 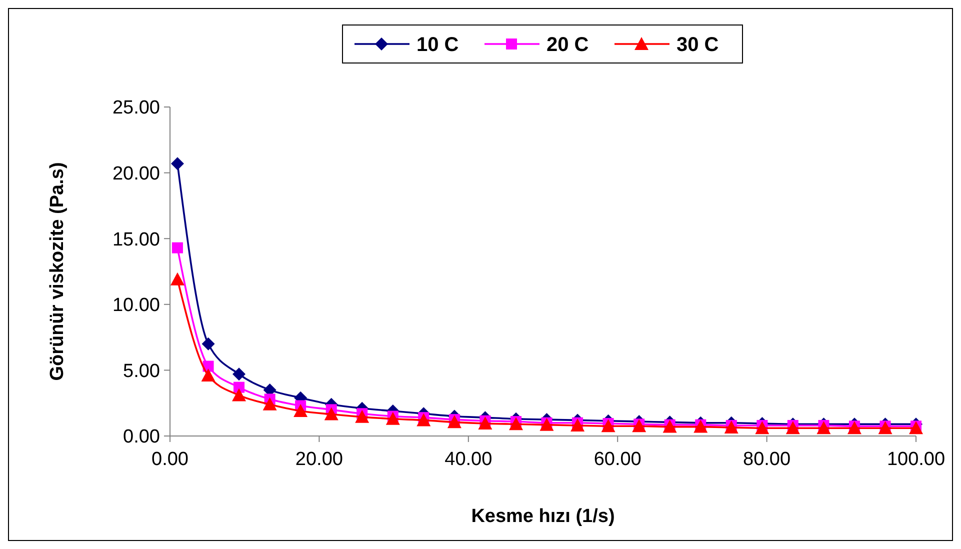 I want to click on y-axis-title: Görünür viskozite (Pa.s), so click(x=57, y=271).